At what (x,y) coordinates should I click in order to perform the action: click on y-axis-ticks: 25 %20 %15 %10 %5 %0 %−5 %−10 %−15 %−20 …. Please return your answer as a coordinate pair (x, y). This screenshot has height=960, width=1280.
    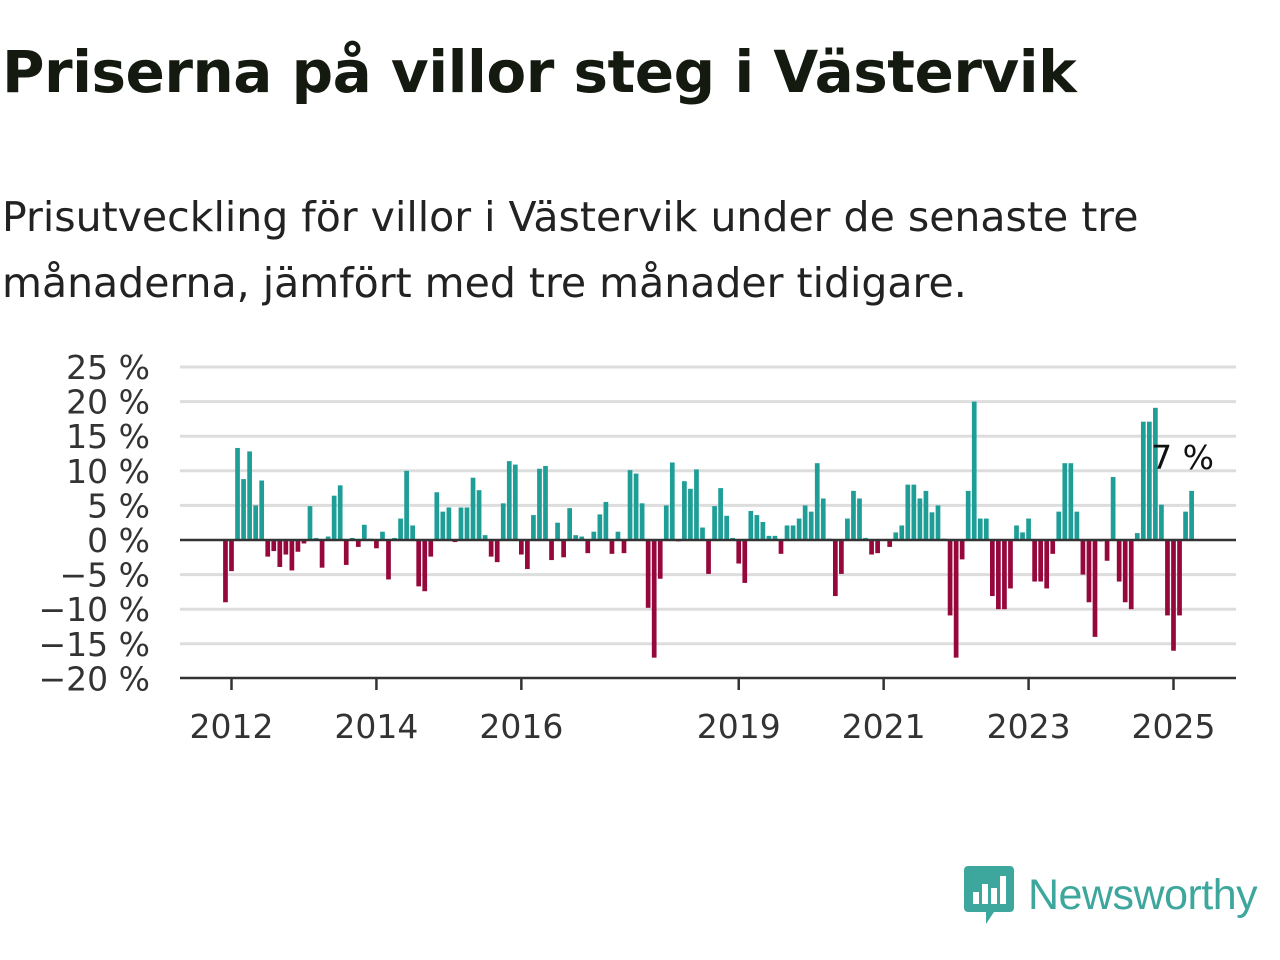
    Looking at the image, I should click on (95, 523).